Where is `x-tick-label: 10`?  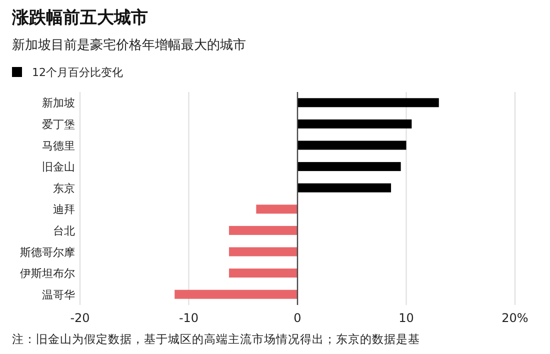
x-tick-label: 10 is located at coordinates (406, 318).